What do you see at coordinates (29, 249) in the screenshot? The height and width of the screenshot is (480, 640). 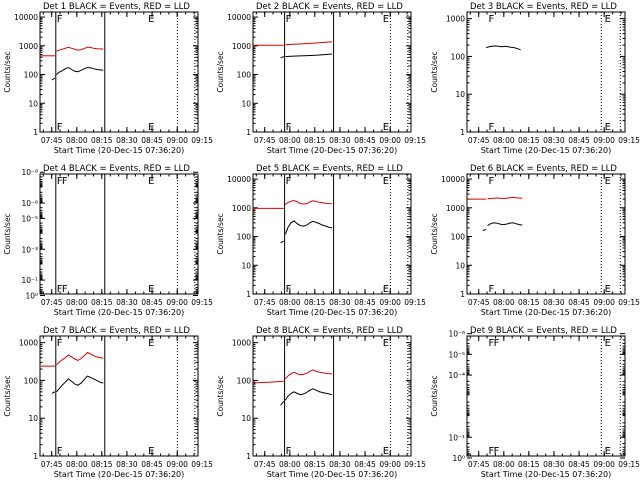 I see `y-tick-label: 10⁻³` at bounding box center [29, 249].